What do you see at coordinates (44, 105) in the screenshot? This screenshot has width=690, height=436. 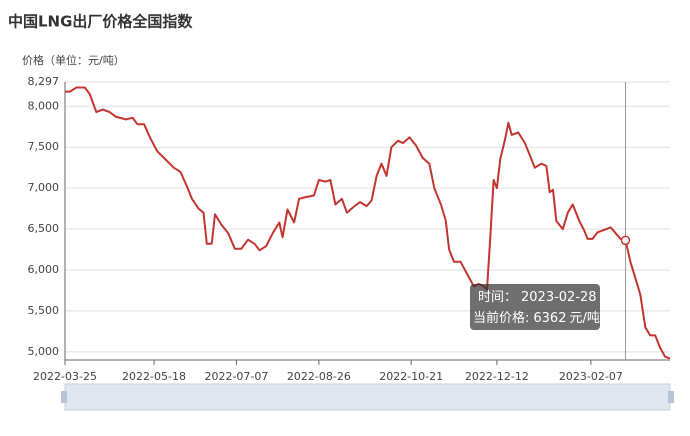 I see `y-tick-label: 8,000` at bounding box center [44, 105].